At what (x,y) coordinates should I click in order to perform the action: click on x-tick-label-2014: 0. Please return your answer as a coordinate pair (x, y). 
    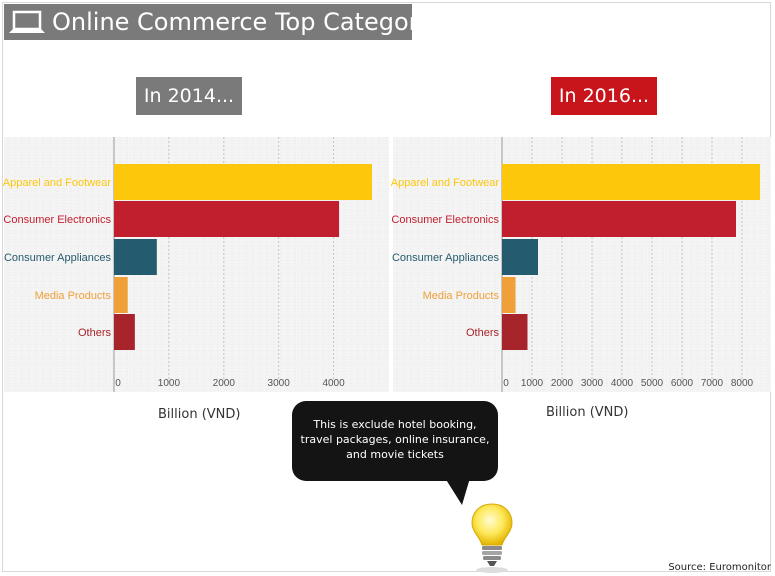
    Looking at the image, I should click on (118, 383).